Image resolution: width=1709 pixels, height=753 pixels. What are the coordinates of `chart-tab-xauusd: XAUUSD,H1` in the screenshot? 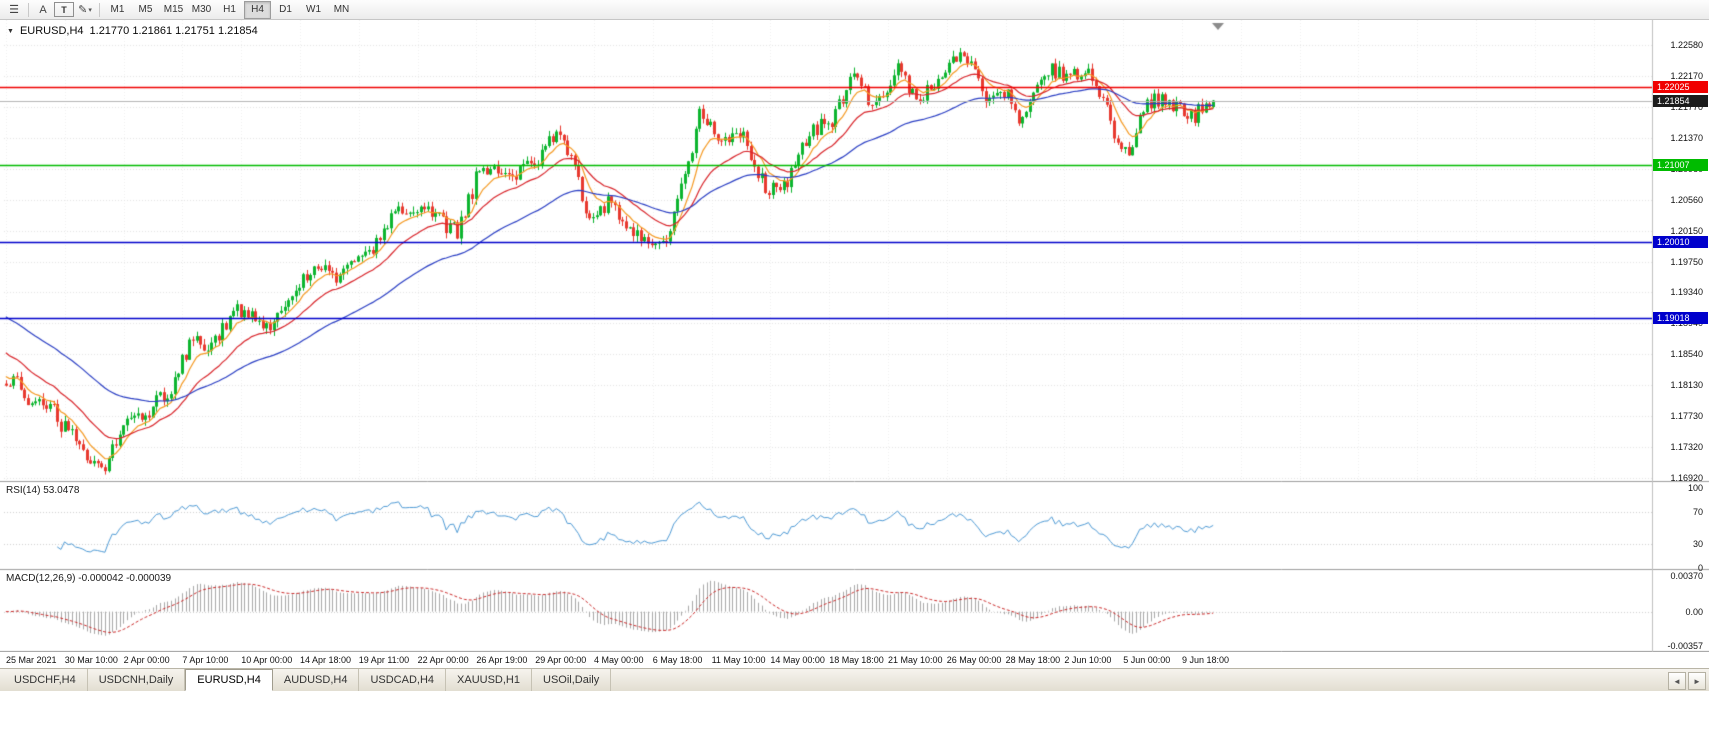 It's located at (489, 680).